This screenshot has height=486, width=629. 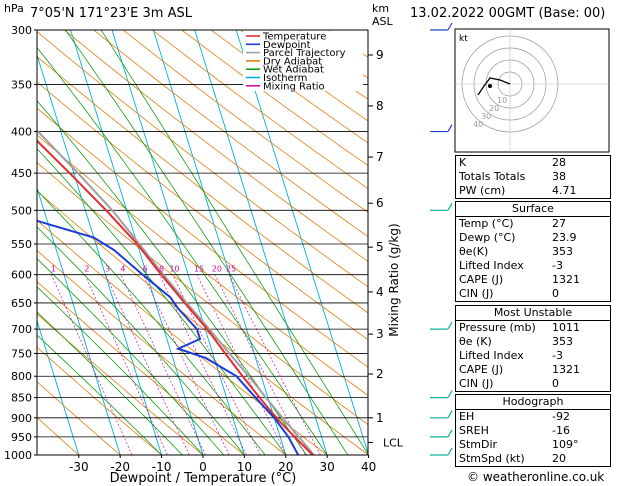 I want to click on table-row: CAPE (J) 1321, so click(x=533, y=370).